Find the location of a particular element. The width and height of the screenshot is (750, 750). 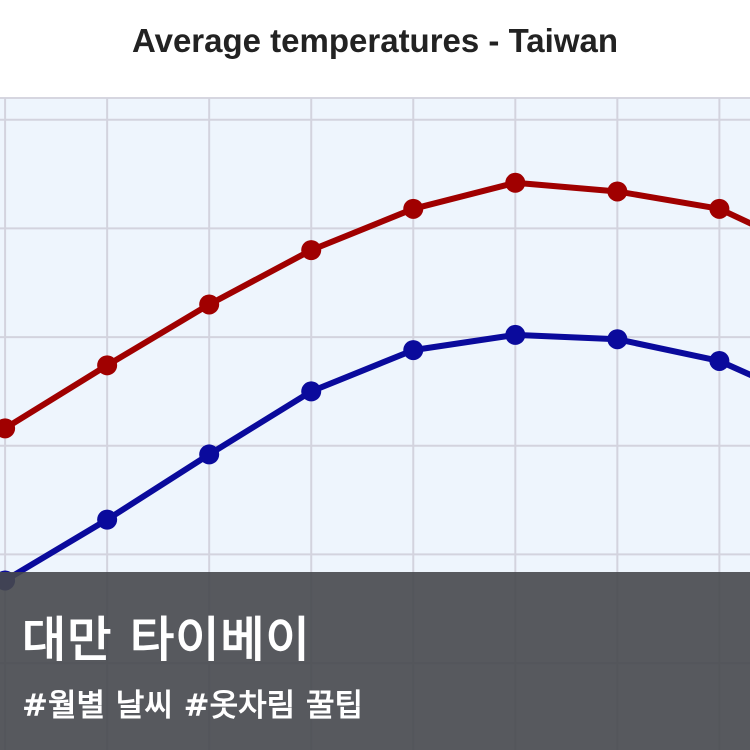

chart-title: Average temperatures - Taiwan is located at coordinates (374, 40).